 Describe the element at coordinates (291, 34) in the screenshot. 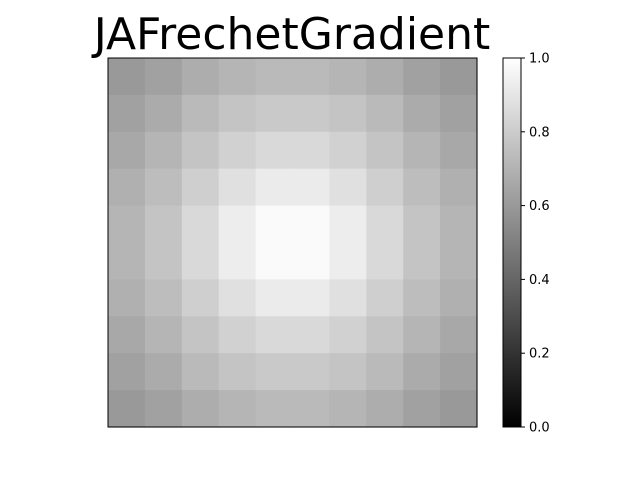

I see `chart-title: JAFrechetGradient` at that location.